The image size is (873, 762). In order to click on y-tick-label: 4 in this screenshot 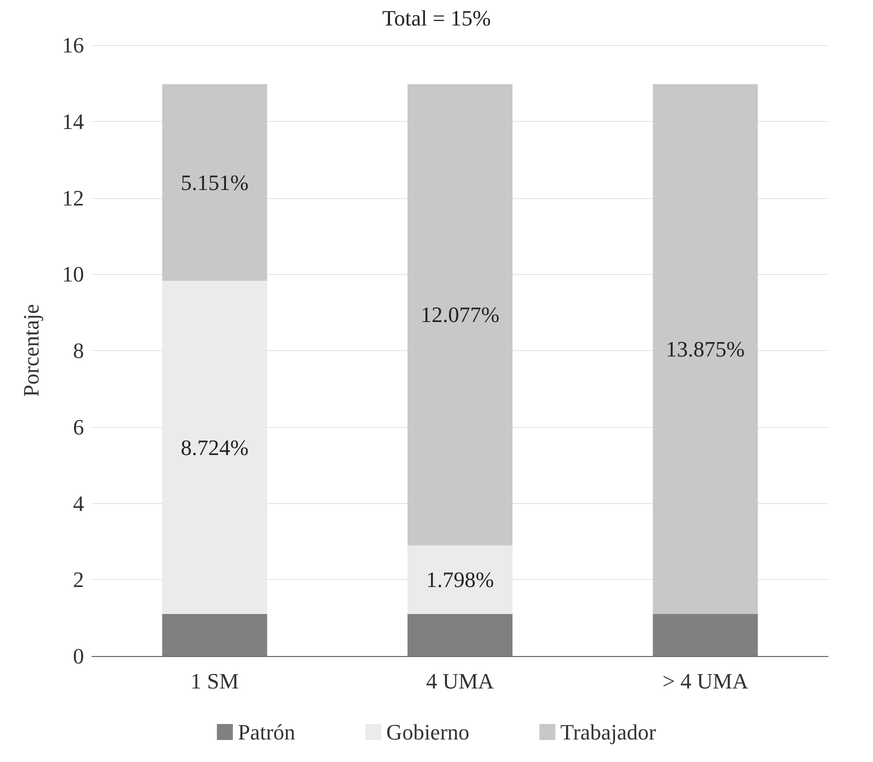, I will do `click(78, 503)`.